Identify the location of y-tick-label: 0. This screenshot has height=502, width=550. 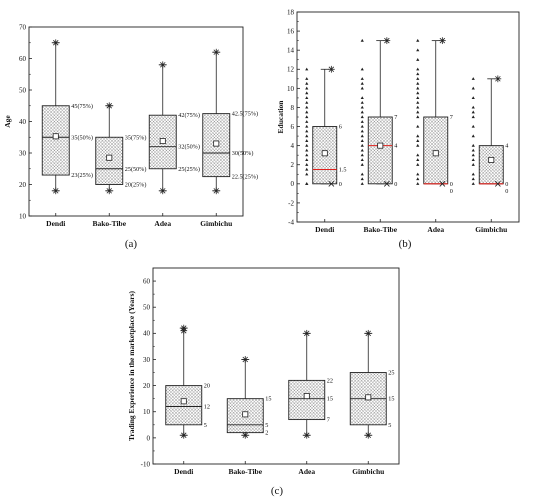
(149, 438).